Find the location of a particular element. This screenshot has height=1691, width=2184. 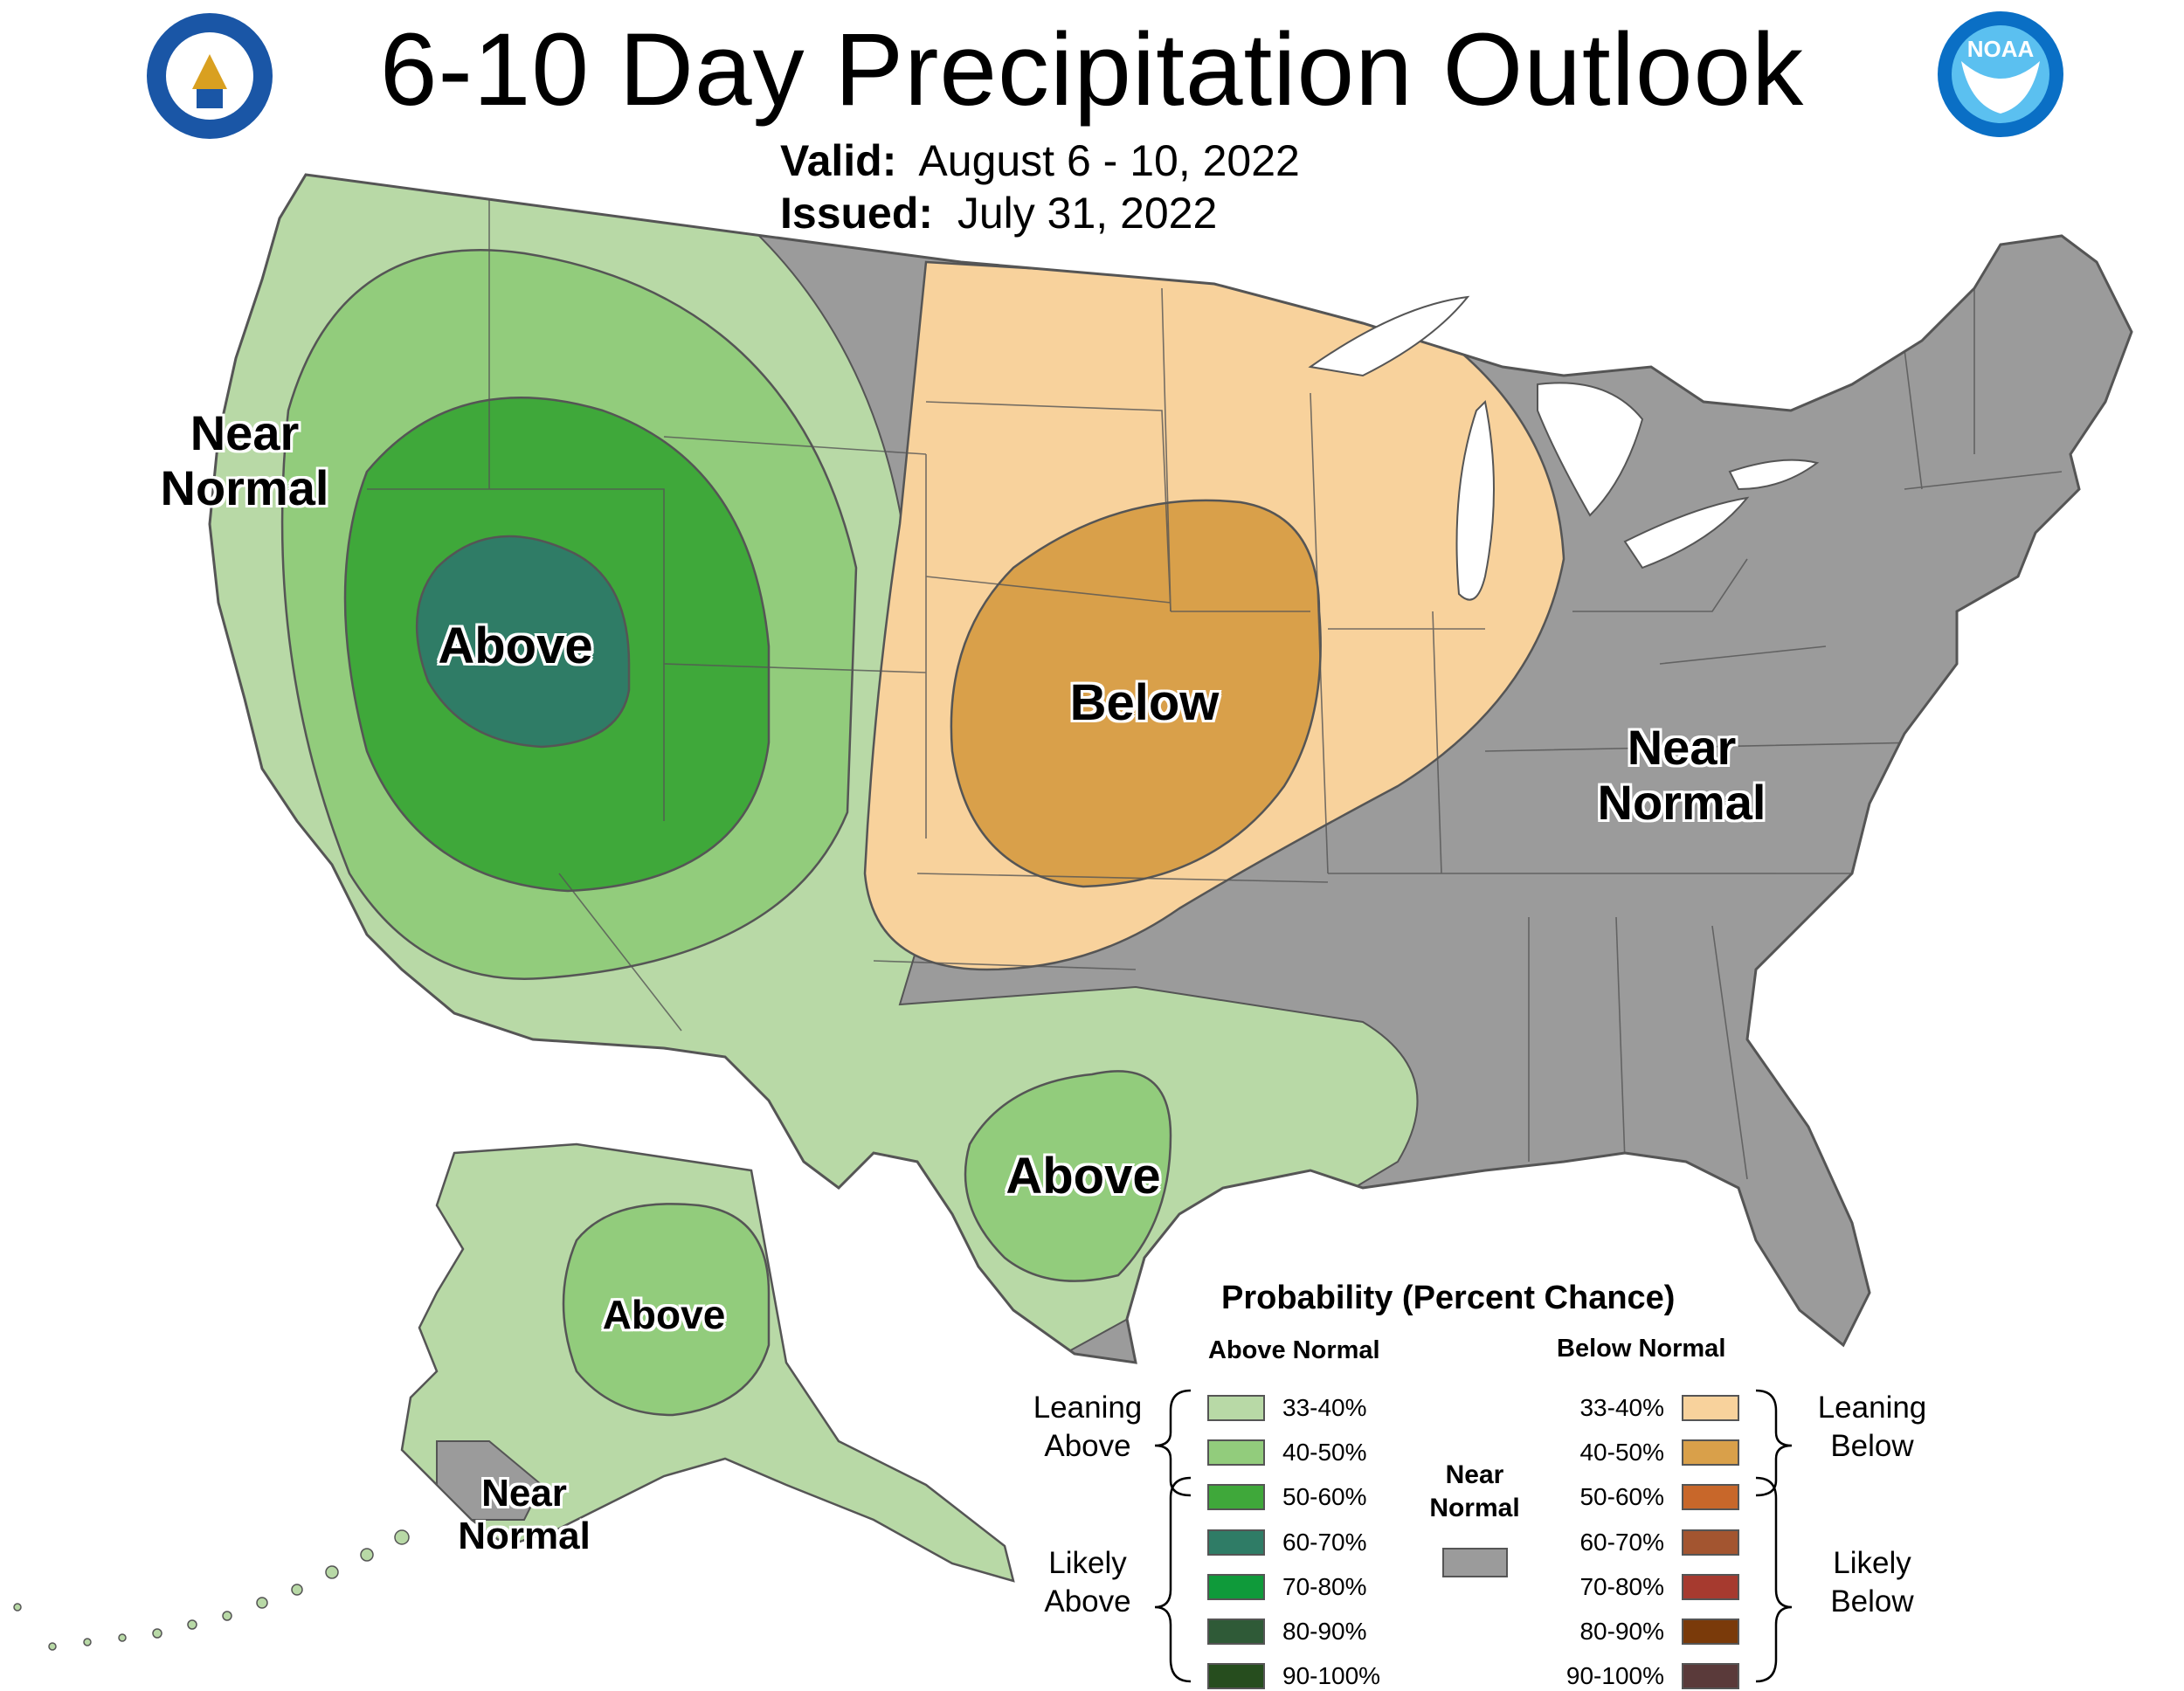

legend-below-bin-row: 40-50% is located at coordinates (1092, 1452).